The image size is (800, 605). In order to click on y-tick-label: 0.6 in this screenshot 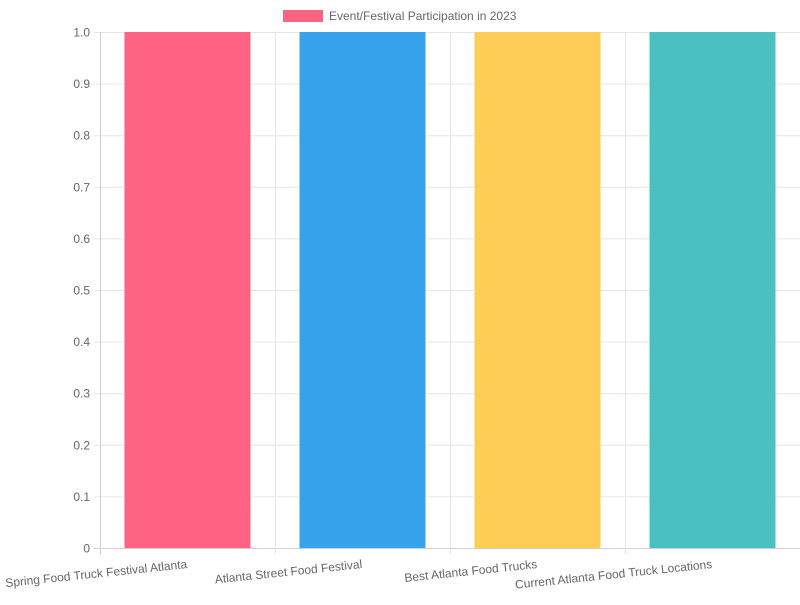, I will do `click(81, 239)`.